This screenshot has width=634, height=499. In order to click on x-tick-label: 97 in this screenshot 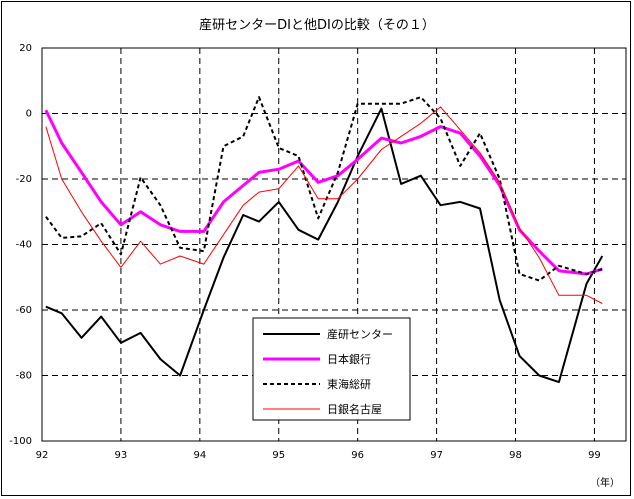, I will do `click(436, 455)`.